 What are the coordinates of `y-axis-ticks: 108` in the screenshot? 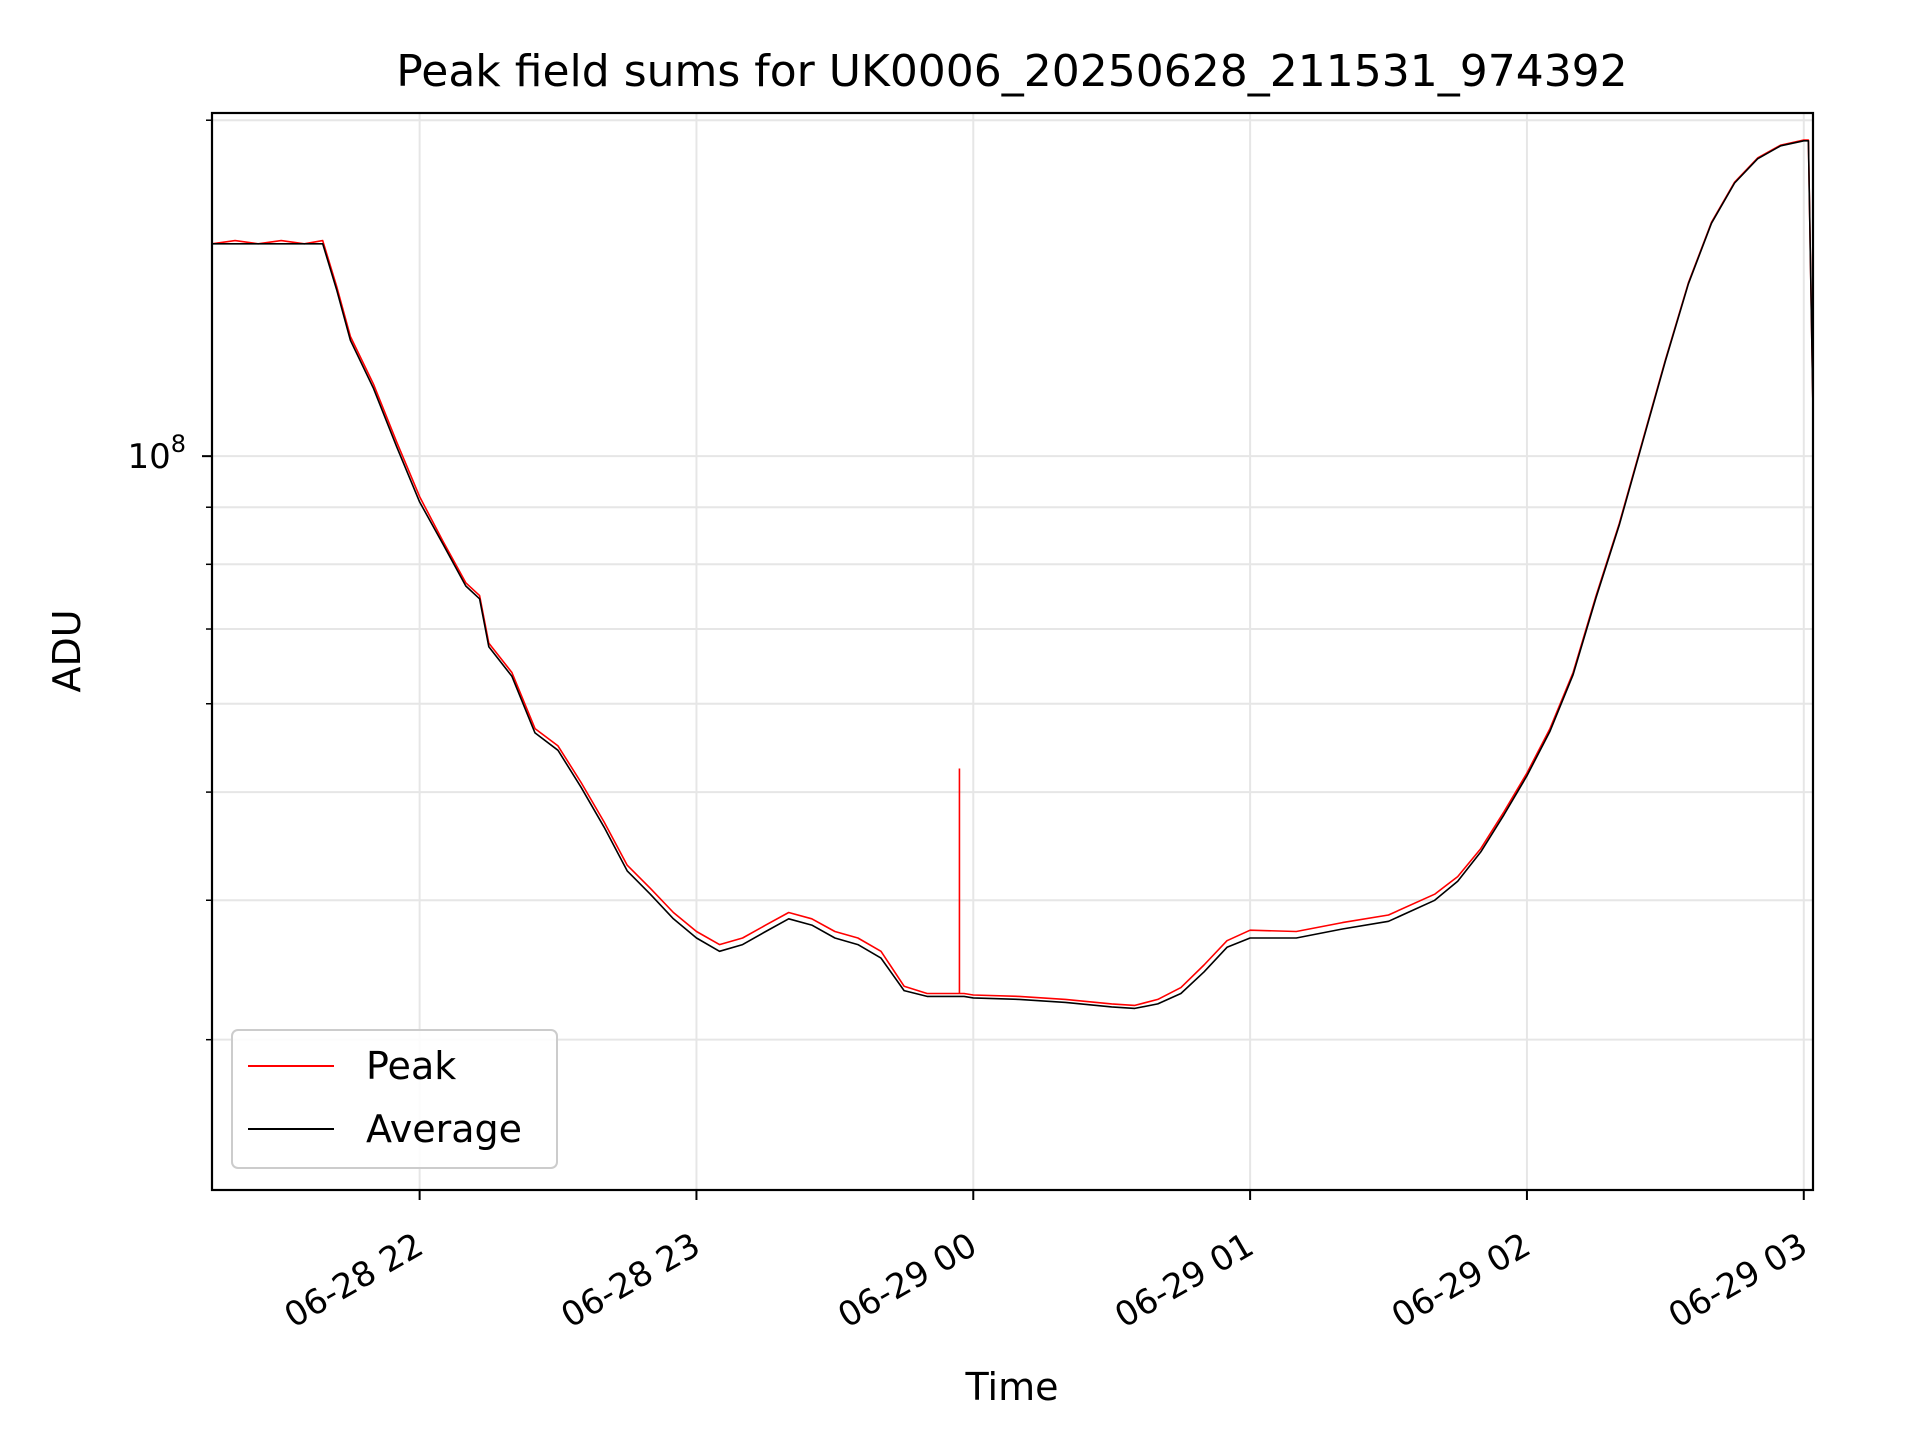 It's located at (169, 580).